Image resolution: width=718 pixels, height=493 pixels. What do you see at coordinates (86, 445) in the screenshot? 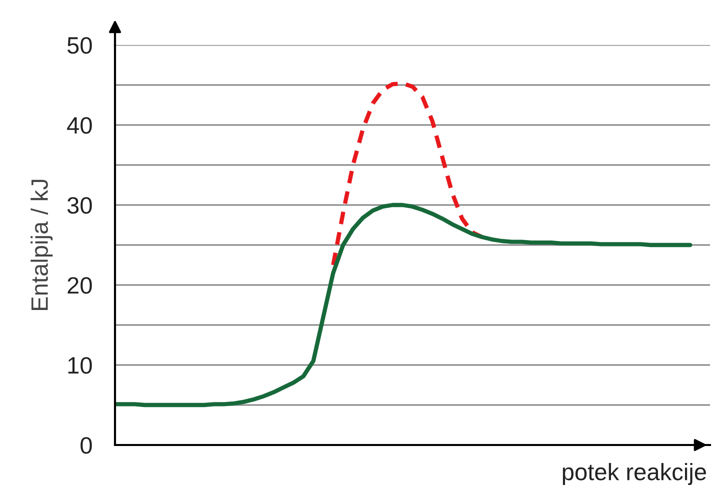
I see `y-tick-label: 0` at bounding box center [86, 445].